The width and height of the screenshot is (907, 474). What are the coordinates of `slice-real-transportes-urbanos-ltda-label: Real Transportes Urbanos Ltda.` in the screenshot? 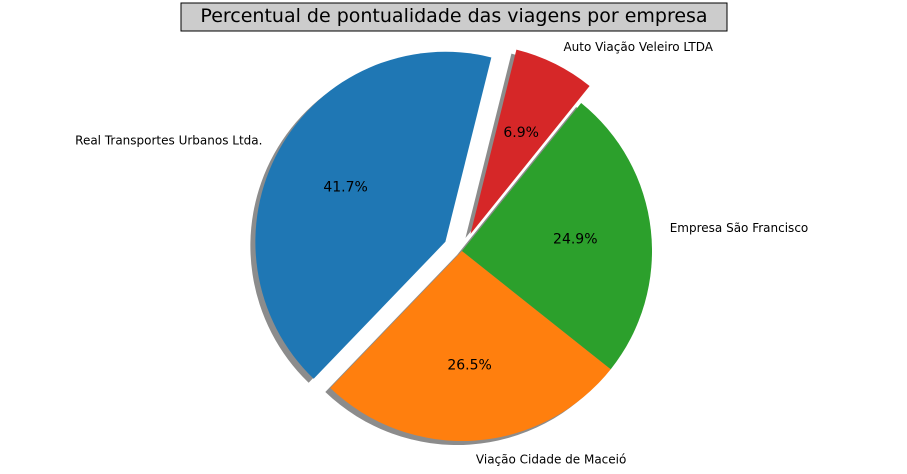 It's located at (168, 141).